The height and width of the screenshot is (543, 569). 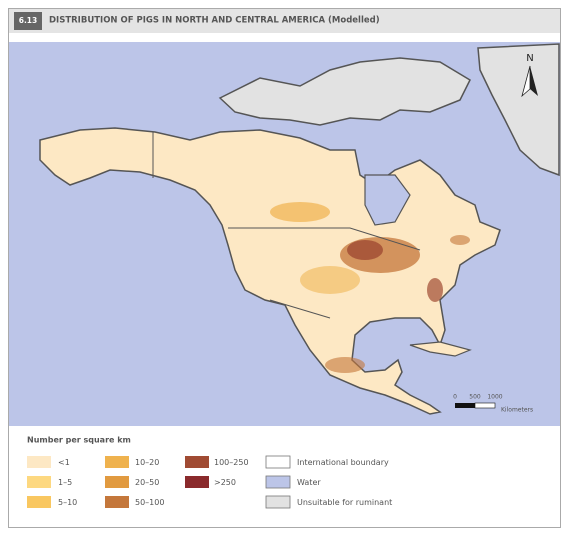 I want to click on header-band, so click(x=284, y=21).